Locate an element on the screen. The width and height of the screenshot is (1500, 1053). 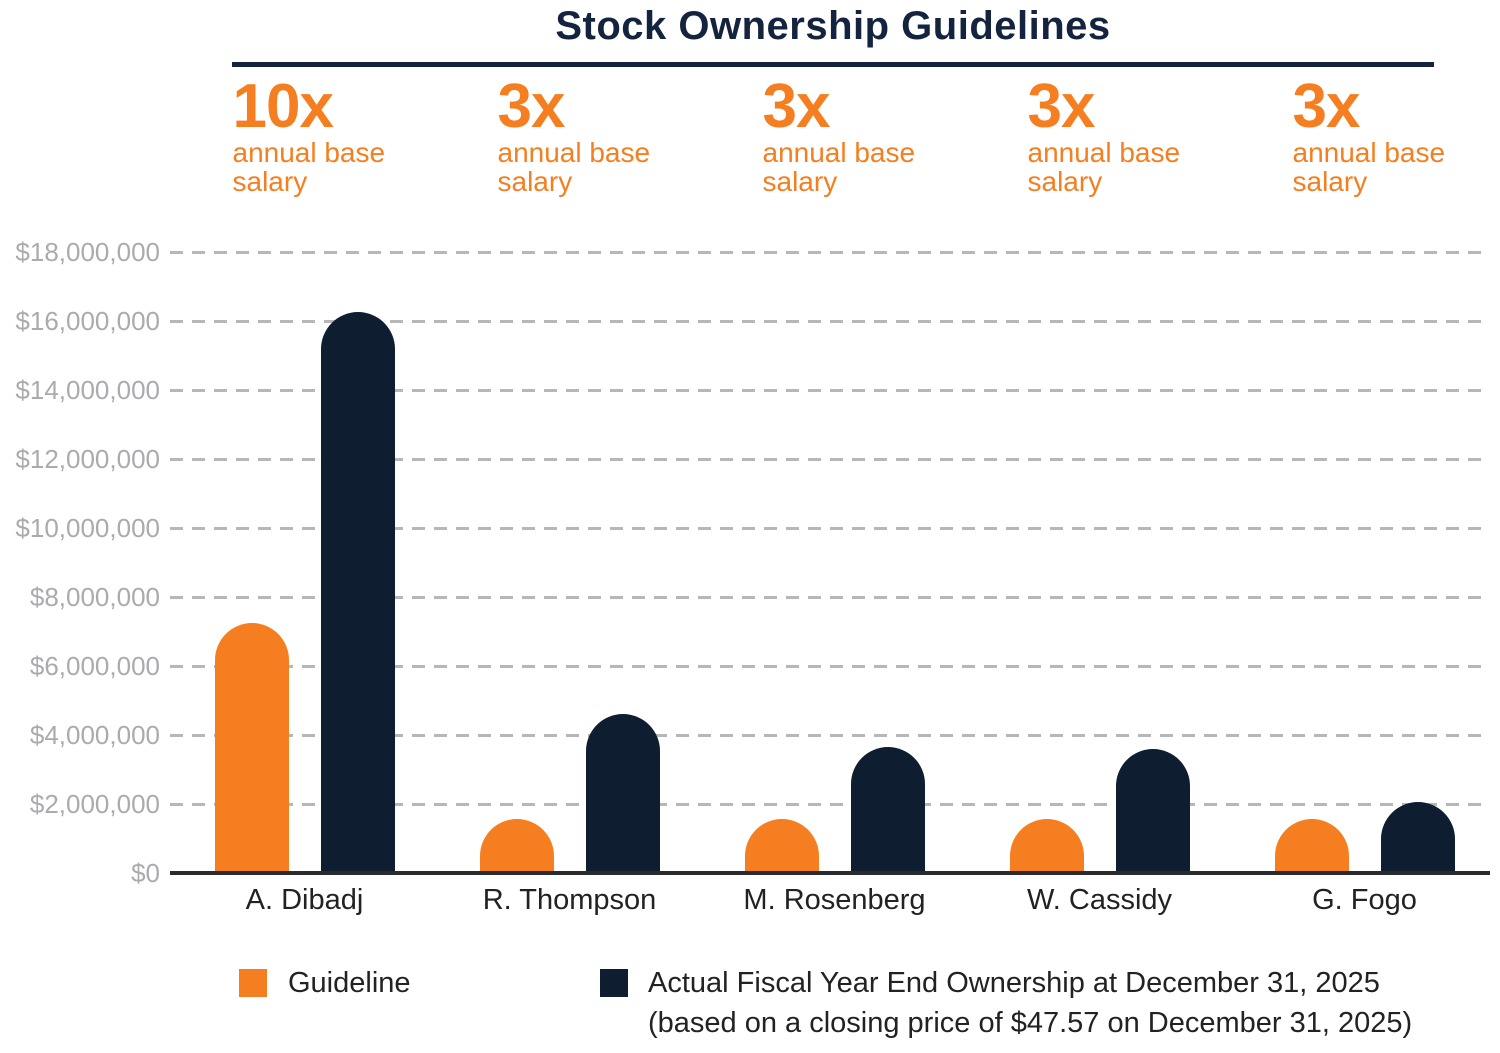
title-underline is located at coordinates (833, 64).